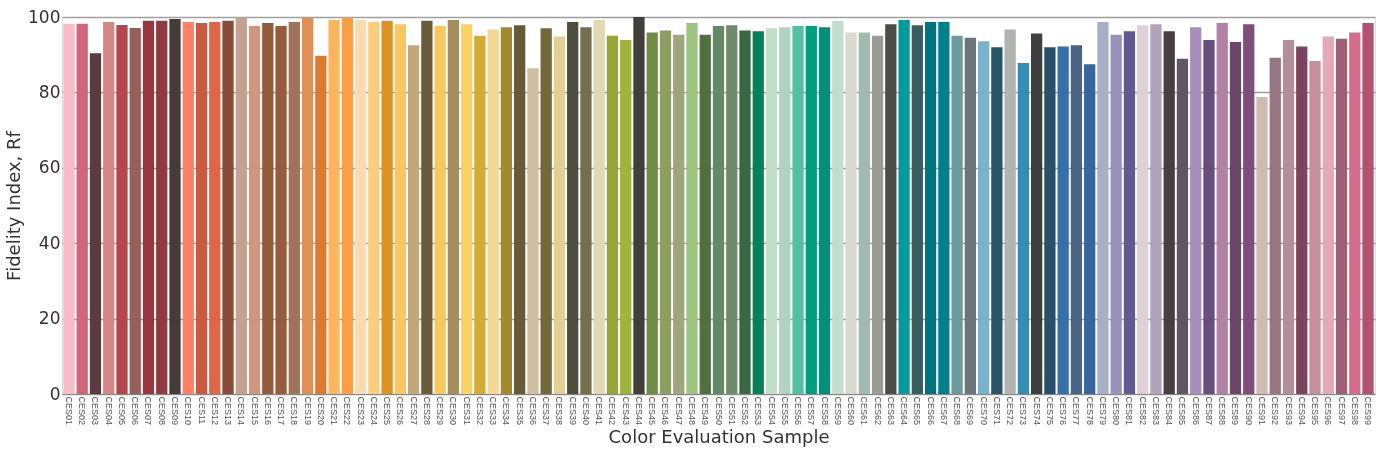 The height and width of the screenshot is (452, 1385). I want to click on x-tick-label: CES11, so click(201, 410).